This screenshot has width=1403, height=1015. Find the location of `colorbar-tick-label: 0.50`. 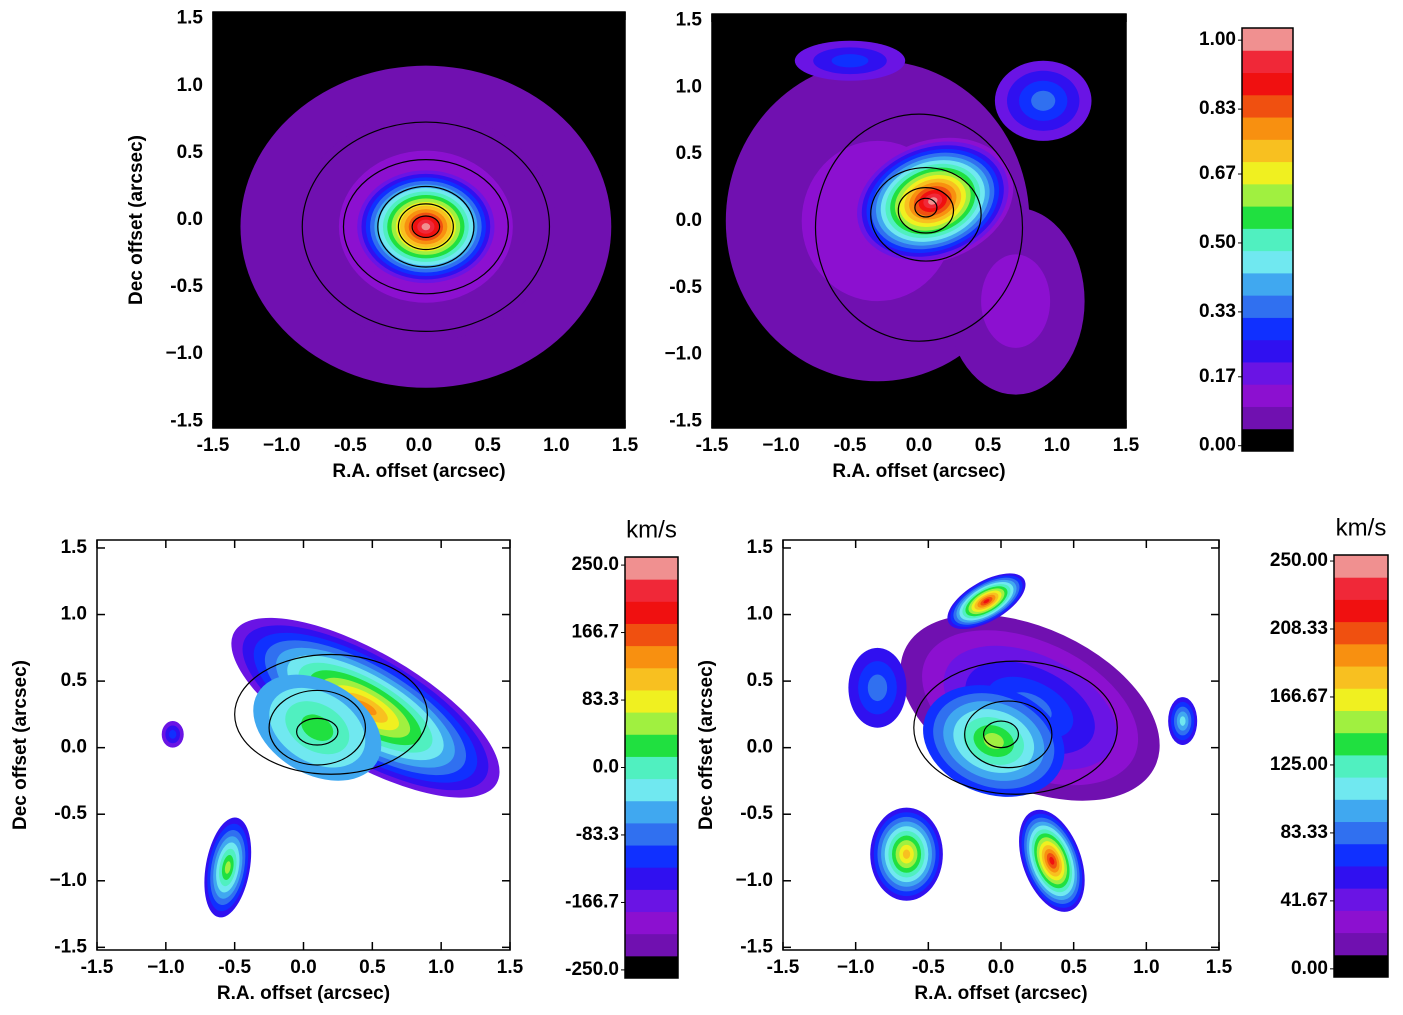

colorbar-tick-label: 0.50 is located at coordinates (1217, 242).